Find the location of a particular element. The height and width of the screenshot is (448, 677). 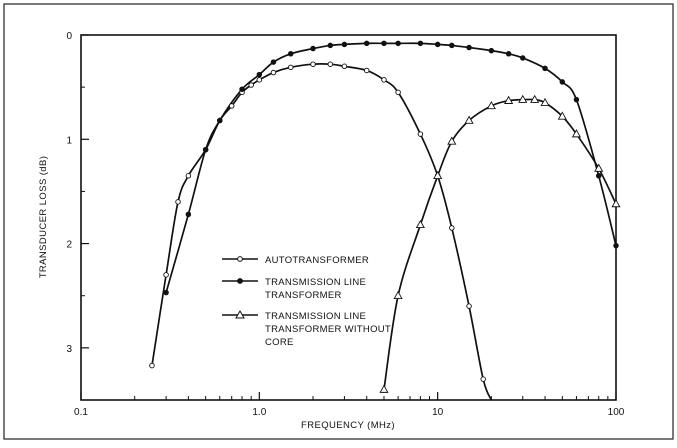

legend-entry-autotransformer: AUTOTRANSFORMER is located at coordinates (295, 260).